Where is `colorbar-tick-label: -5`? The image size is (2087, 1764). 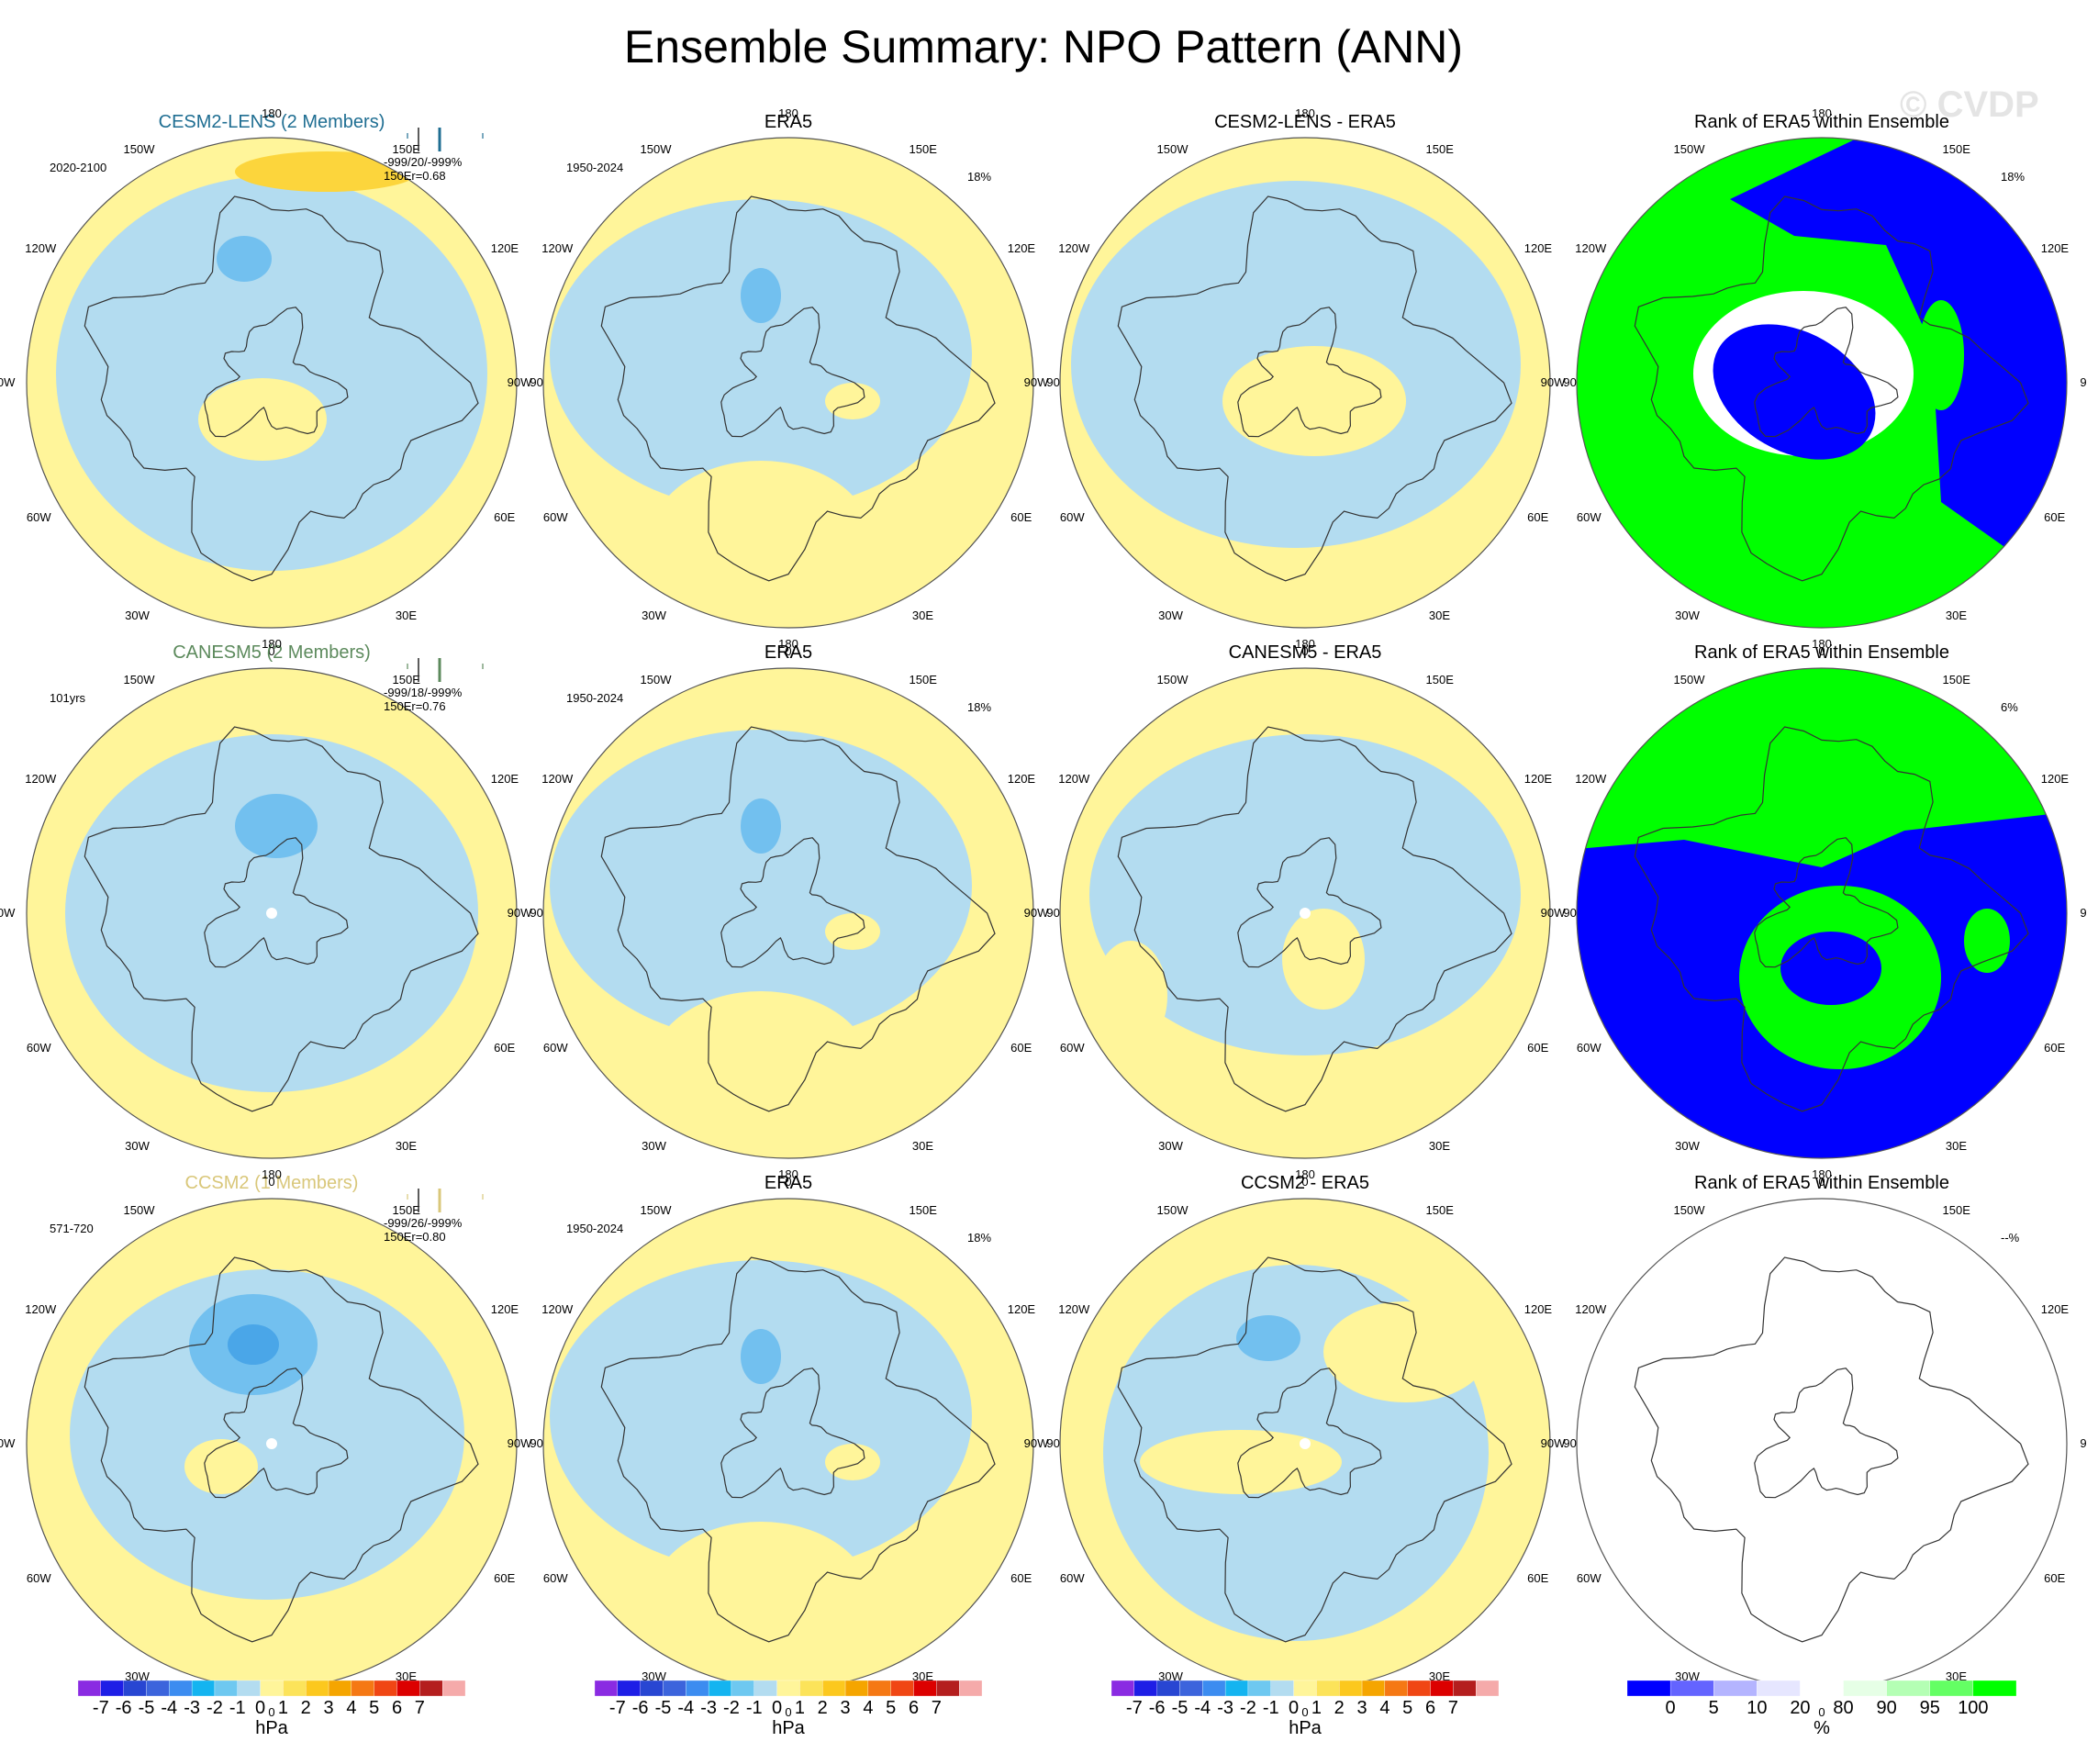
colorbar-tick-label: -5 is located at coordinates (146, 1708).